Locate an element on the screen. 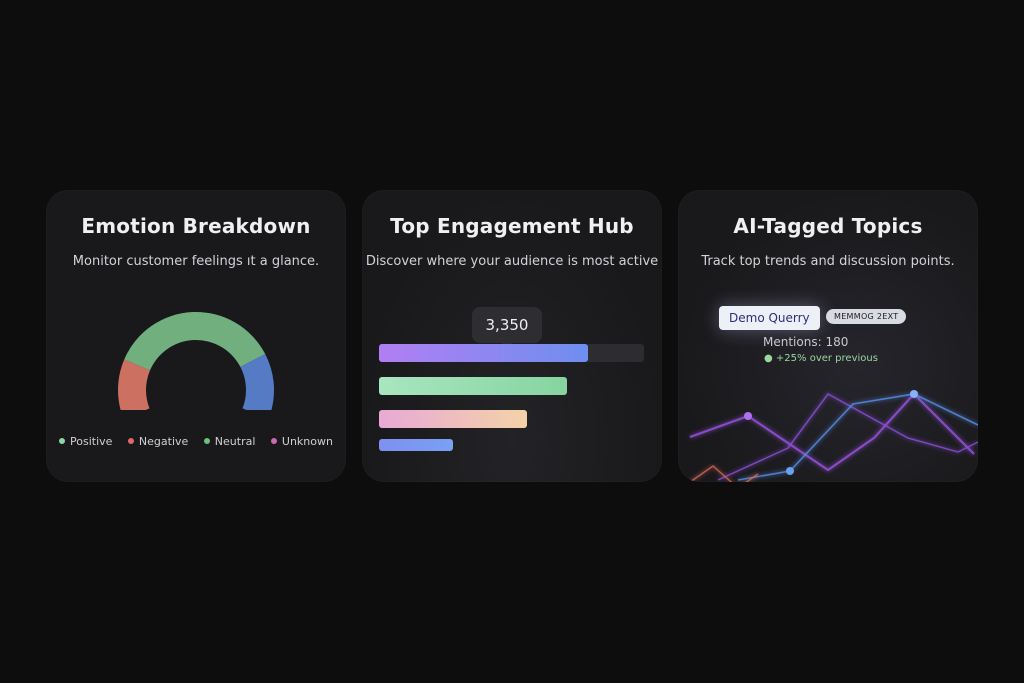  trend-line-orange is located at coordinates (724, 473).